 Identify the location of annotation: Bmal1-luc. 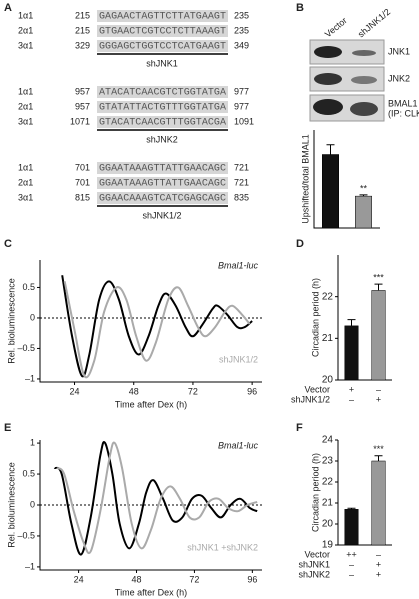
(238, 445).